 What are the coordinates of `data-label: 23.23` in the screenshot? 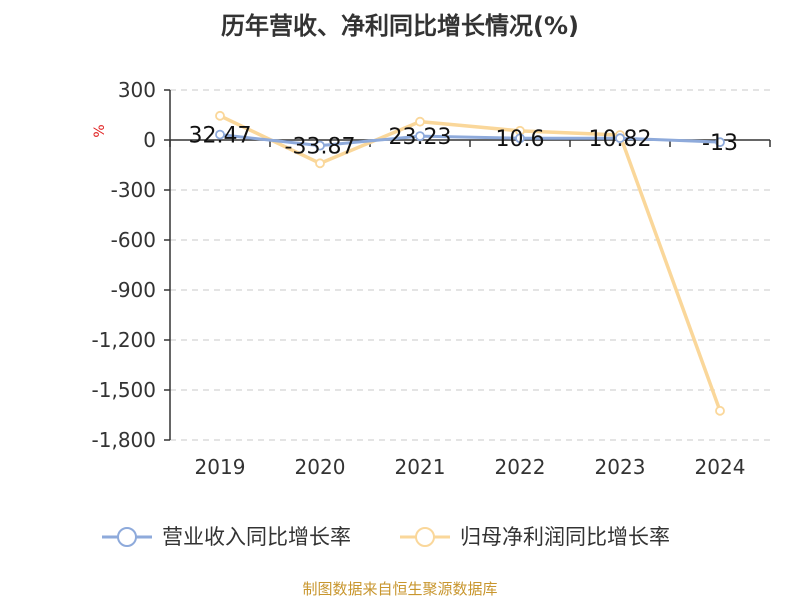 It's located at (420, 137).